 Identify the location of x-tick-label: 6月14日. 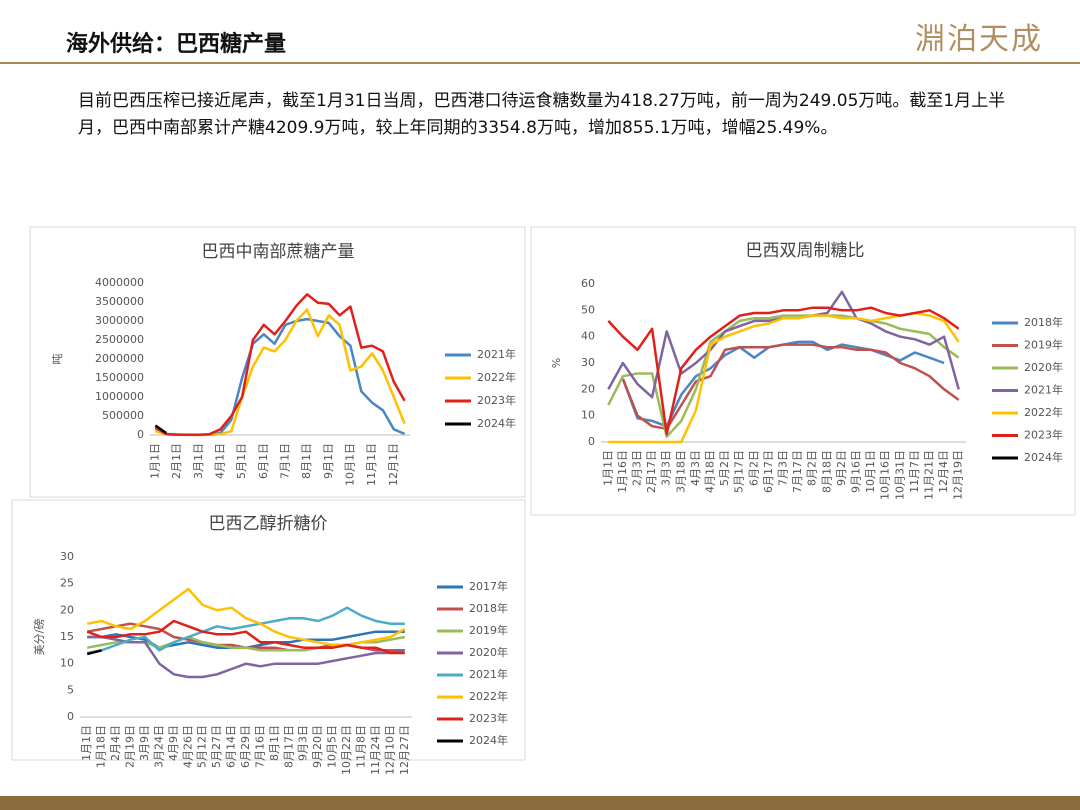
(231, 746).